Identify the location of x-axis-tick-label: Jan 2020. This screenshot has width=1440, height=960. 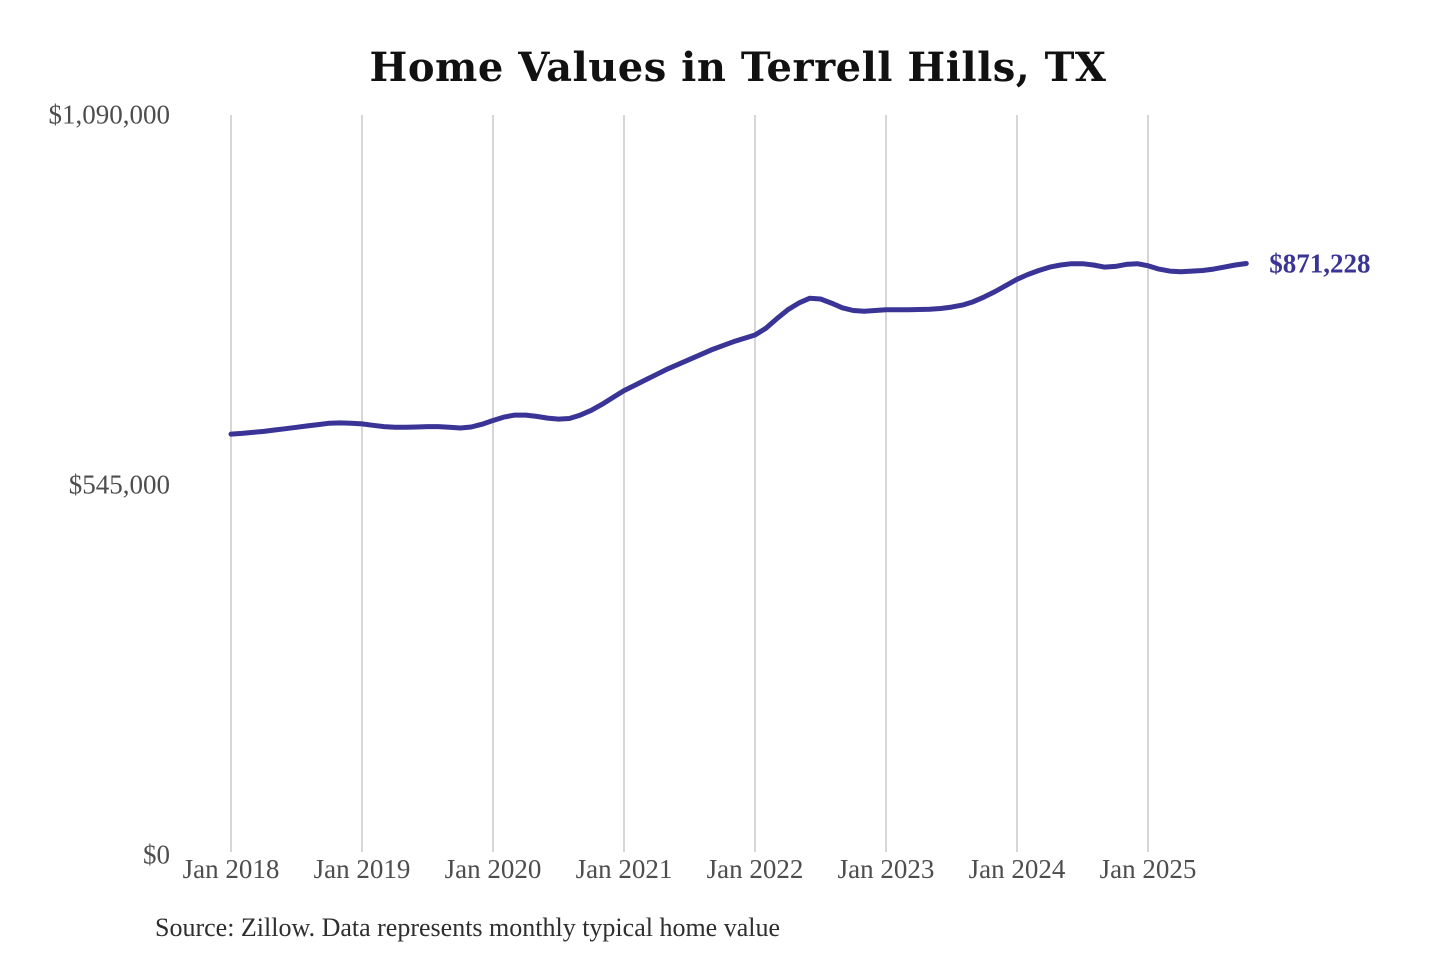
(493, 869).